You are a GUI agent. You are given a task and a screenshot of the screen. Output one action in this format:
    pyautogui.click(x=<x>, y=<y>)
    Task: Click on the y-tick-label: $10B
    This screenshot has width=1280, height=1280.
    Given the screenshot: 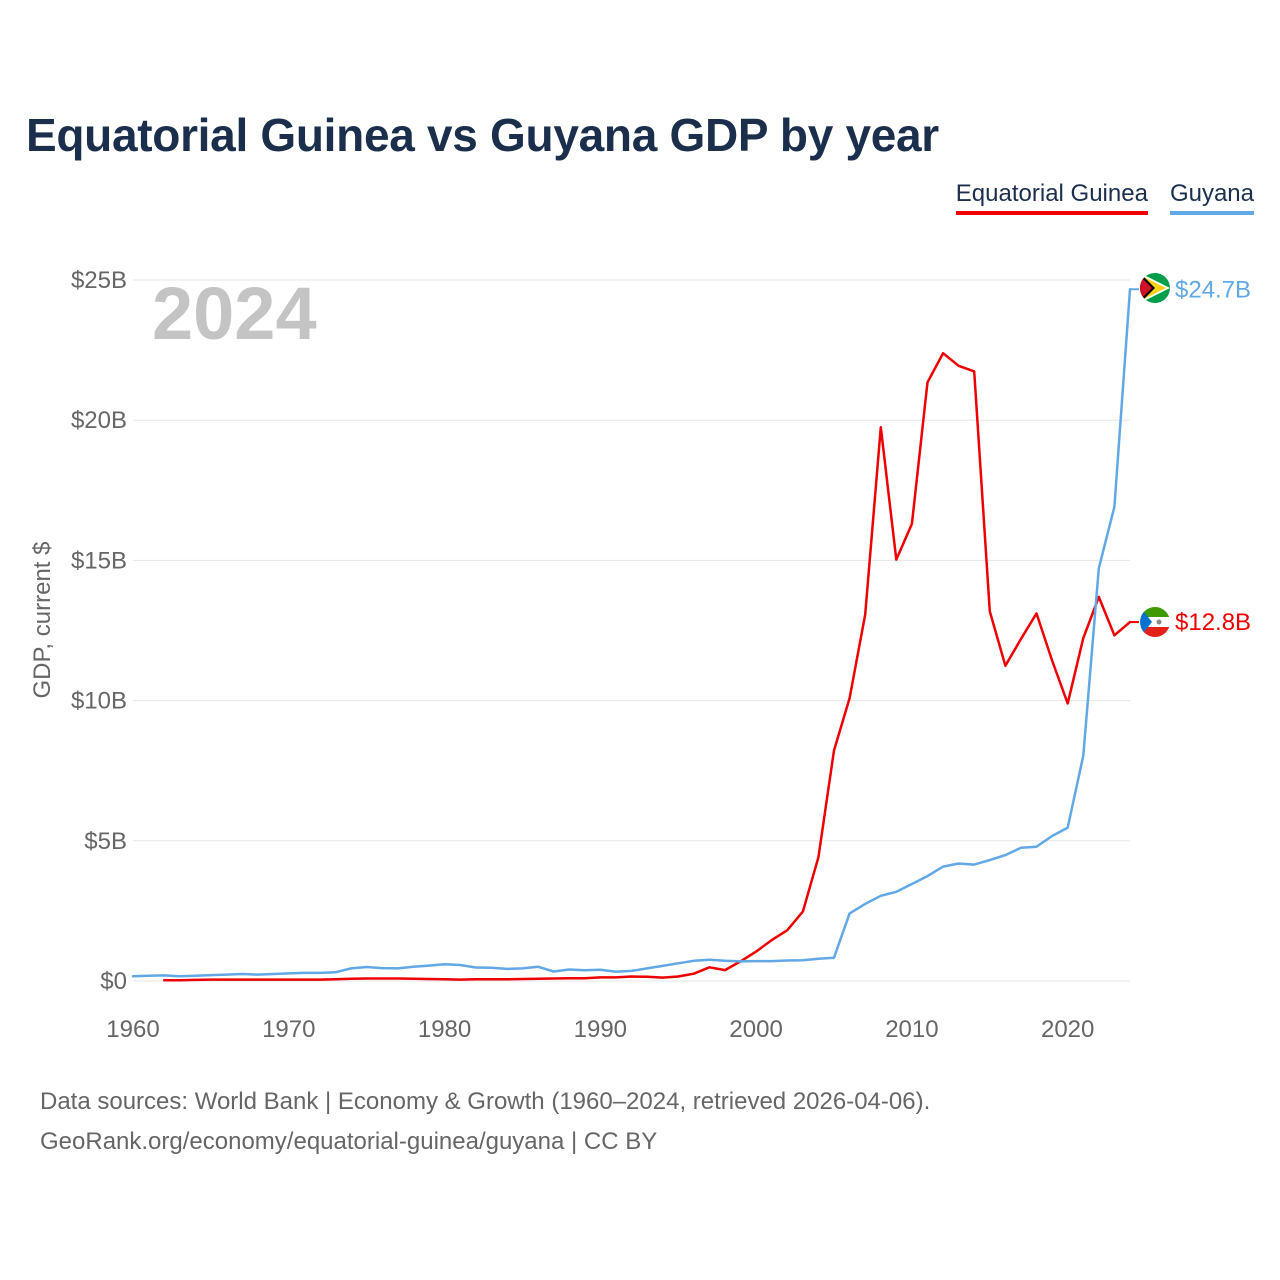 What is the action you would take?
    pyautogui.click(x=99, y=701)
    